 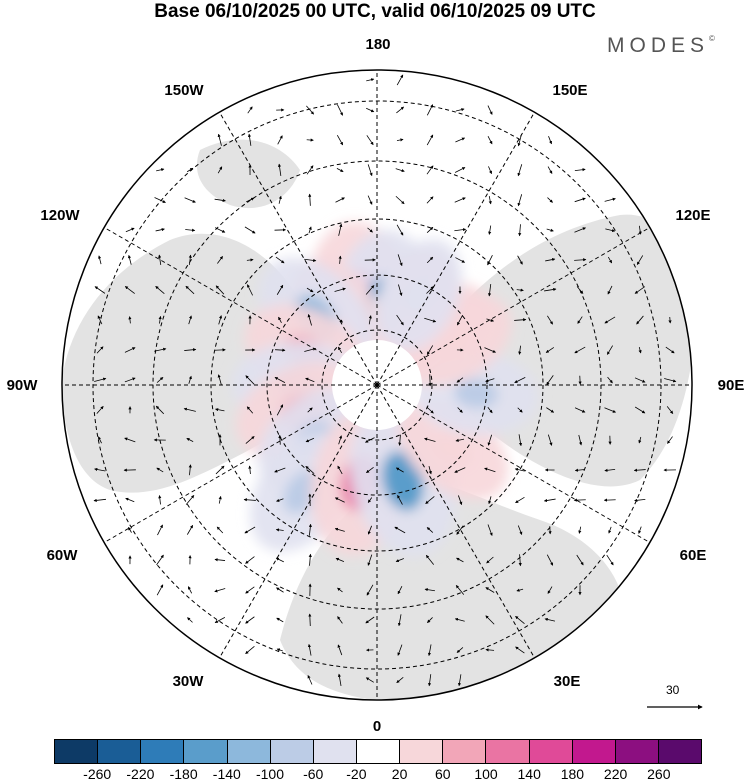 I want to click on colorbar-tick-label: -60, so click(x=313, y=774).